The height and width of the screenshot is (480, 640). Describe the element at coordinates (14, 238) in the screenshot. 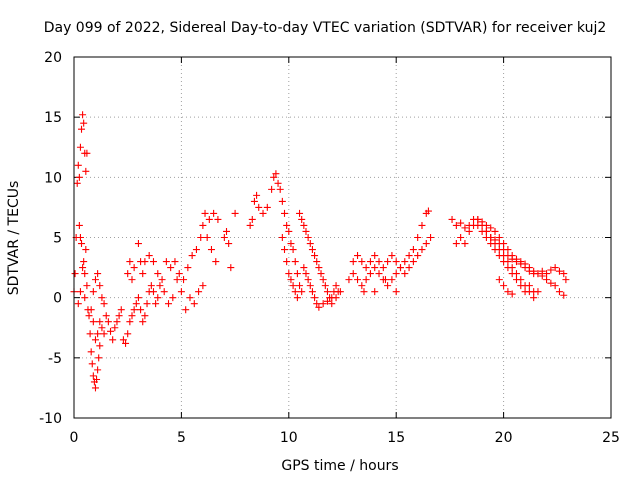

I see `y-axis-label: SDTVAR / TECUs` at that location.